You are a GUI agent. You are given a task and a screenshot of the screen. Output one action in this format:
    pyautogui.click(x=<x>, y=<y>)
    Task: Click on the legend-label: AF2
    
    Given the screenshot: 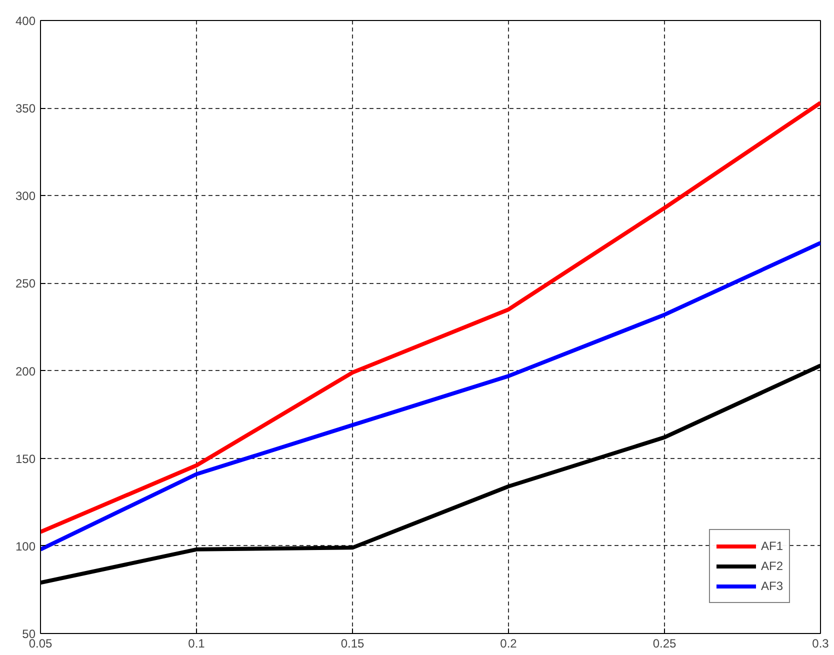 What is the action you would take?
    pyautogui.click(x=771, y=566)
    